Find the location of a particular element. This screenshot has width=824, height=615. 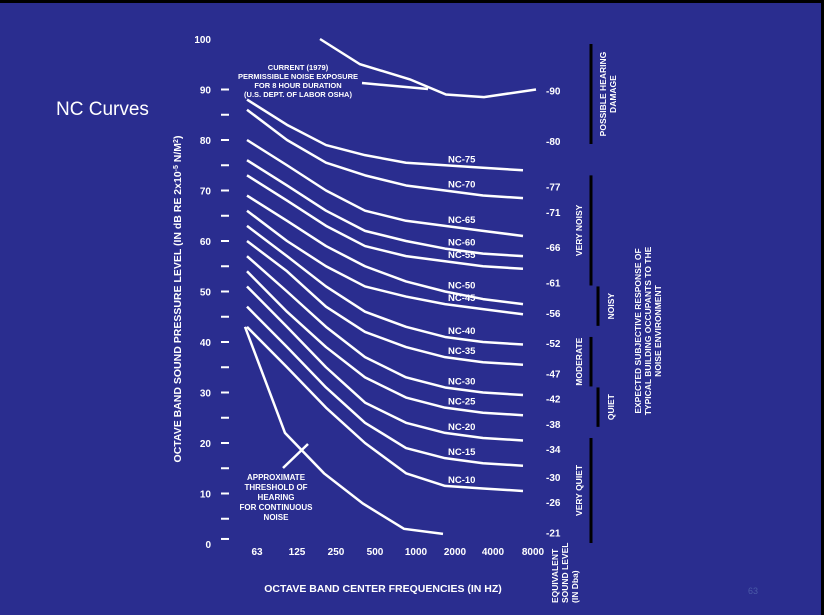

x-tick-label-4000: 4000 is located at coordinates (493, 552).